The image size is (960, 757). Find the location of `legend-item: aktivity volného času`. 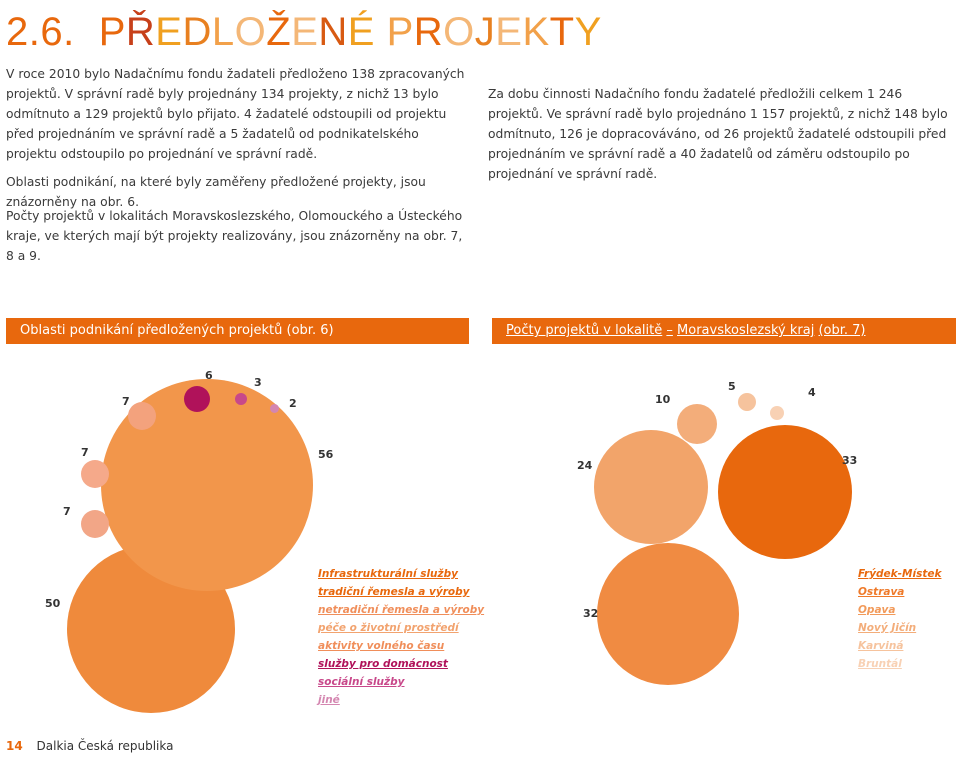

legend-item: aktivity volného času is located at coordinates (381, 646).